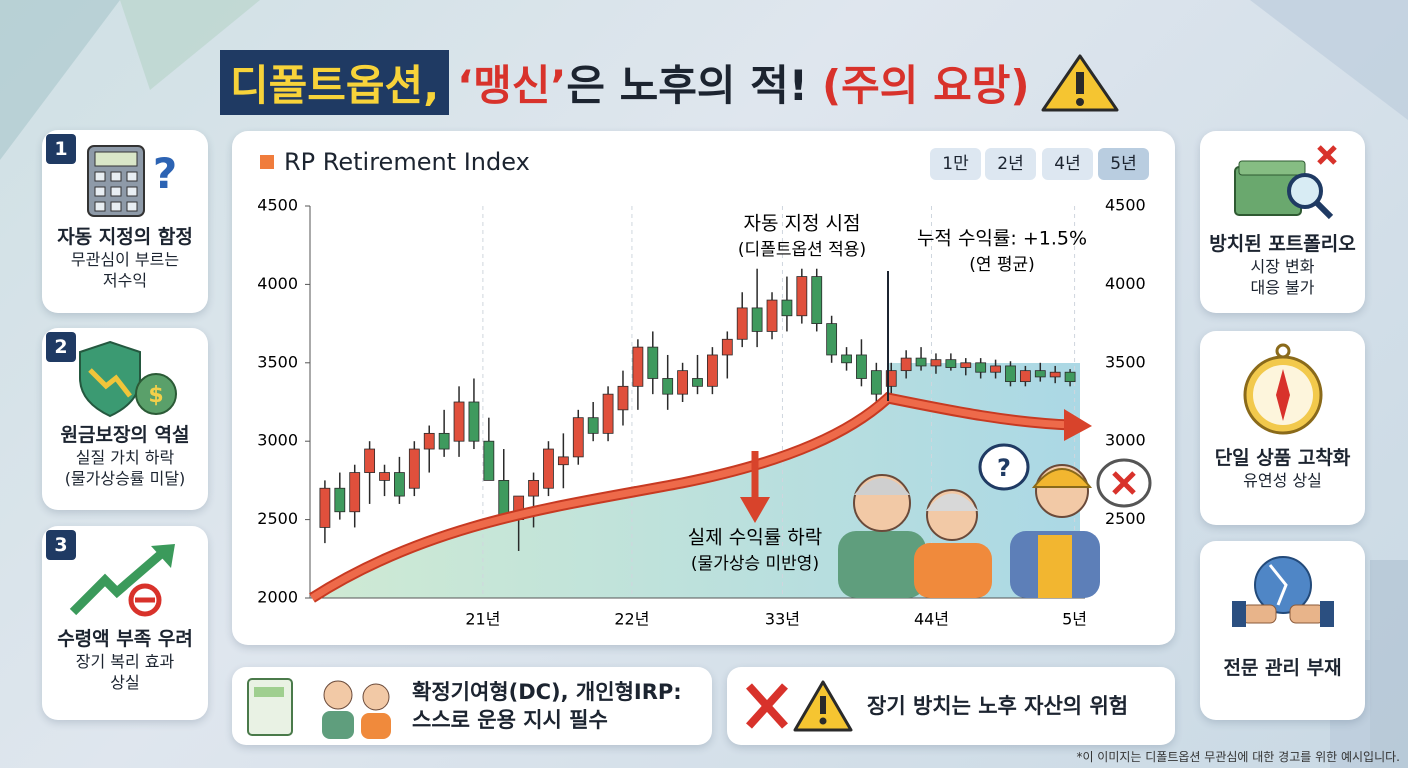 The height and width of the screenshot is (768, 1408). What do you see at coordinates (1238, 757) in the screenshot?
I see `footnote: *이 이미지는 디폴트옵션 무관심에 대한 경고를 위한 예시입니다.` at bounding box center [1238, 757].